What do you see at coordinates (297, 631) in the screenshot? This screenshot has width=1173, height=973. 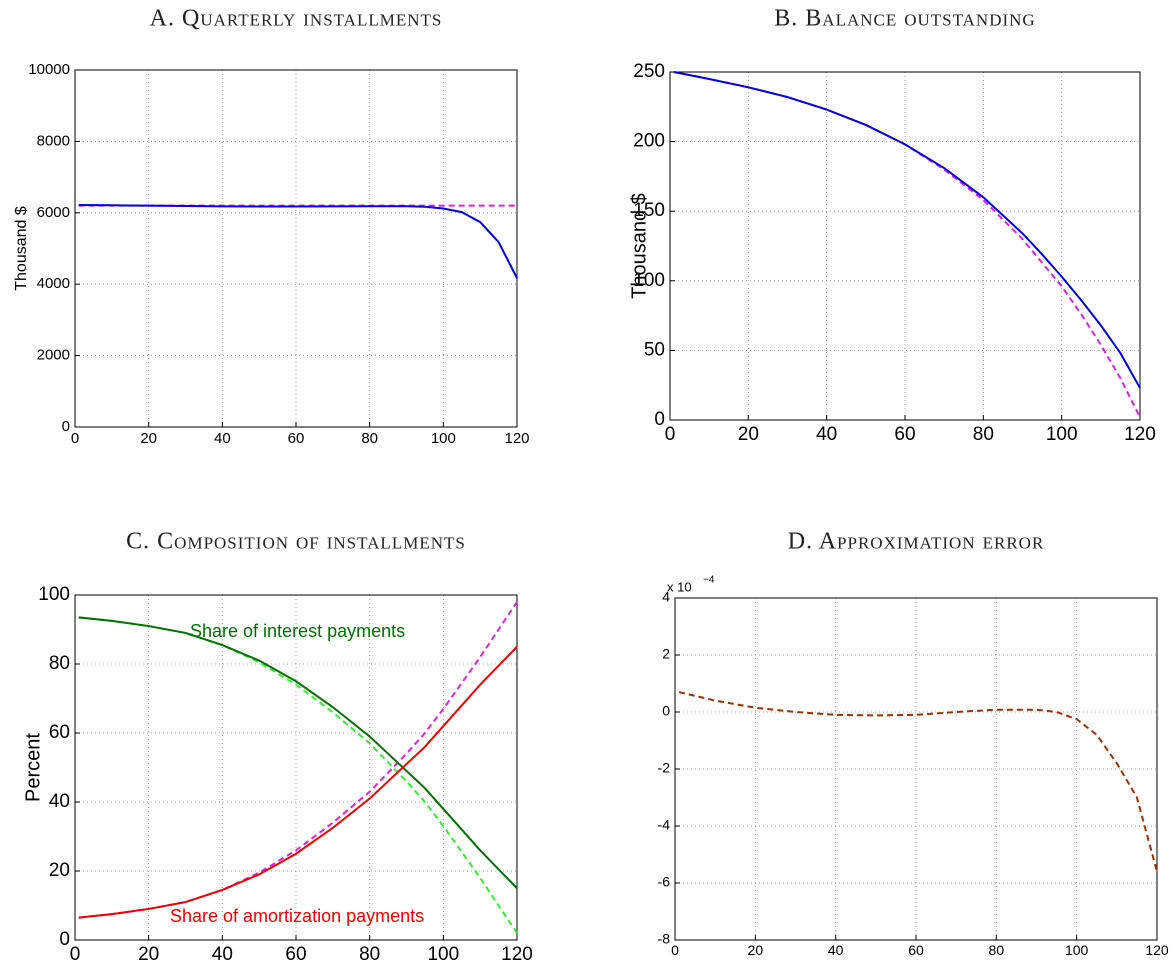 I see `annotation: Share of interest payments` at bounding box center [297, 631].